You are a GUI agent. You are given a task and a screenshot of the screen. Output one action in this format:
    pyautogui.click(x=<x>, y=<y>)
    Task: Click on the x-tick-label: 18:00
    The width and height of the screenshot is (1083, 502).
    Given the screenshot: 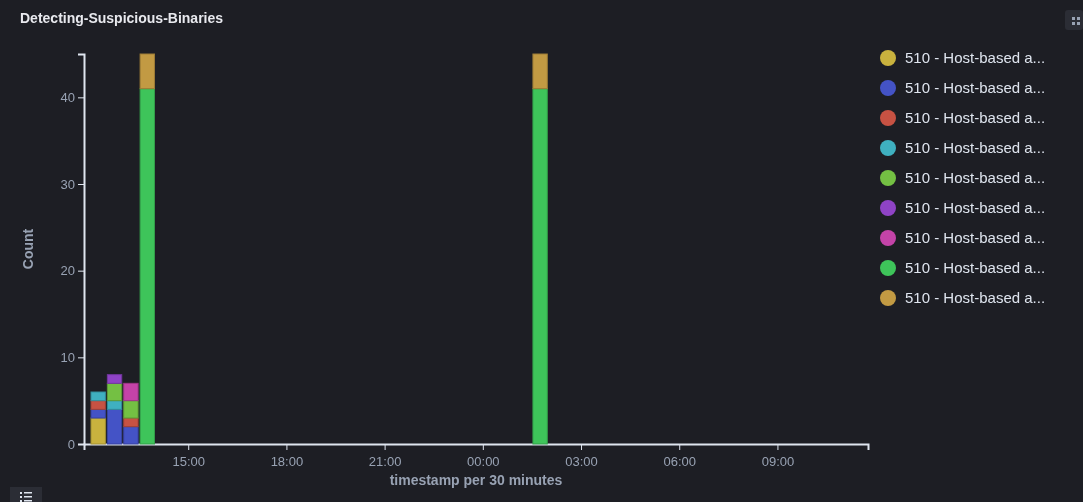 What is the action you would take?
    pyautogui.click(x=287, y=461)
    